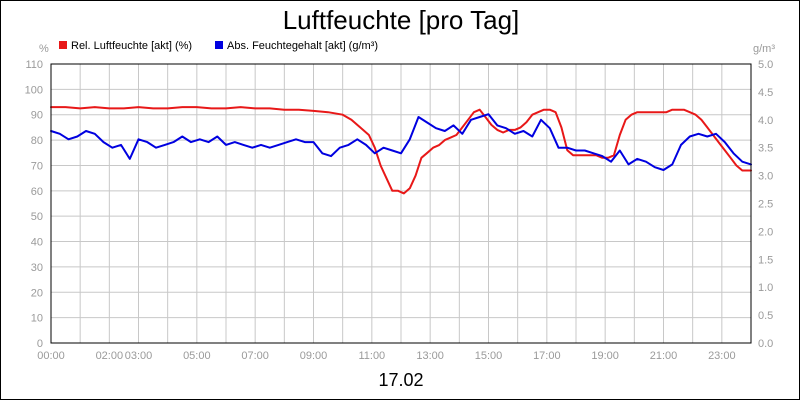  What do you see at coordinates (605, 356) in the screenshot?
I see `x-tick-label: 19:00` at bounding box center [605, 356].